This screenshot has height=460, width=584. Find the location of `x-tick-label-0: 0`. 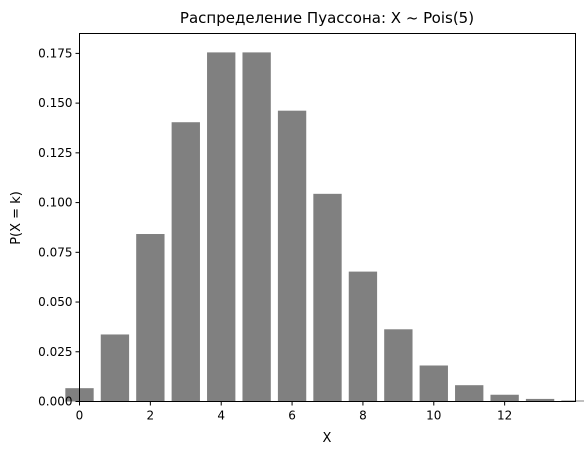

x-tick-label-0: 0 is located at coordinates (80, 416).